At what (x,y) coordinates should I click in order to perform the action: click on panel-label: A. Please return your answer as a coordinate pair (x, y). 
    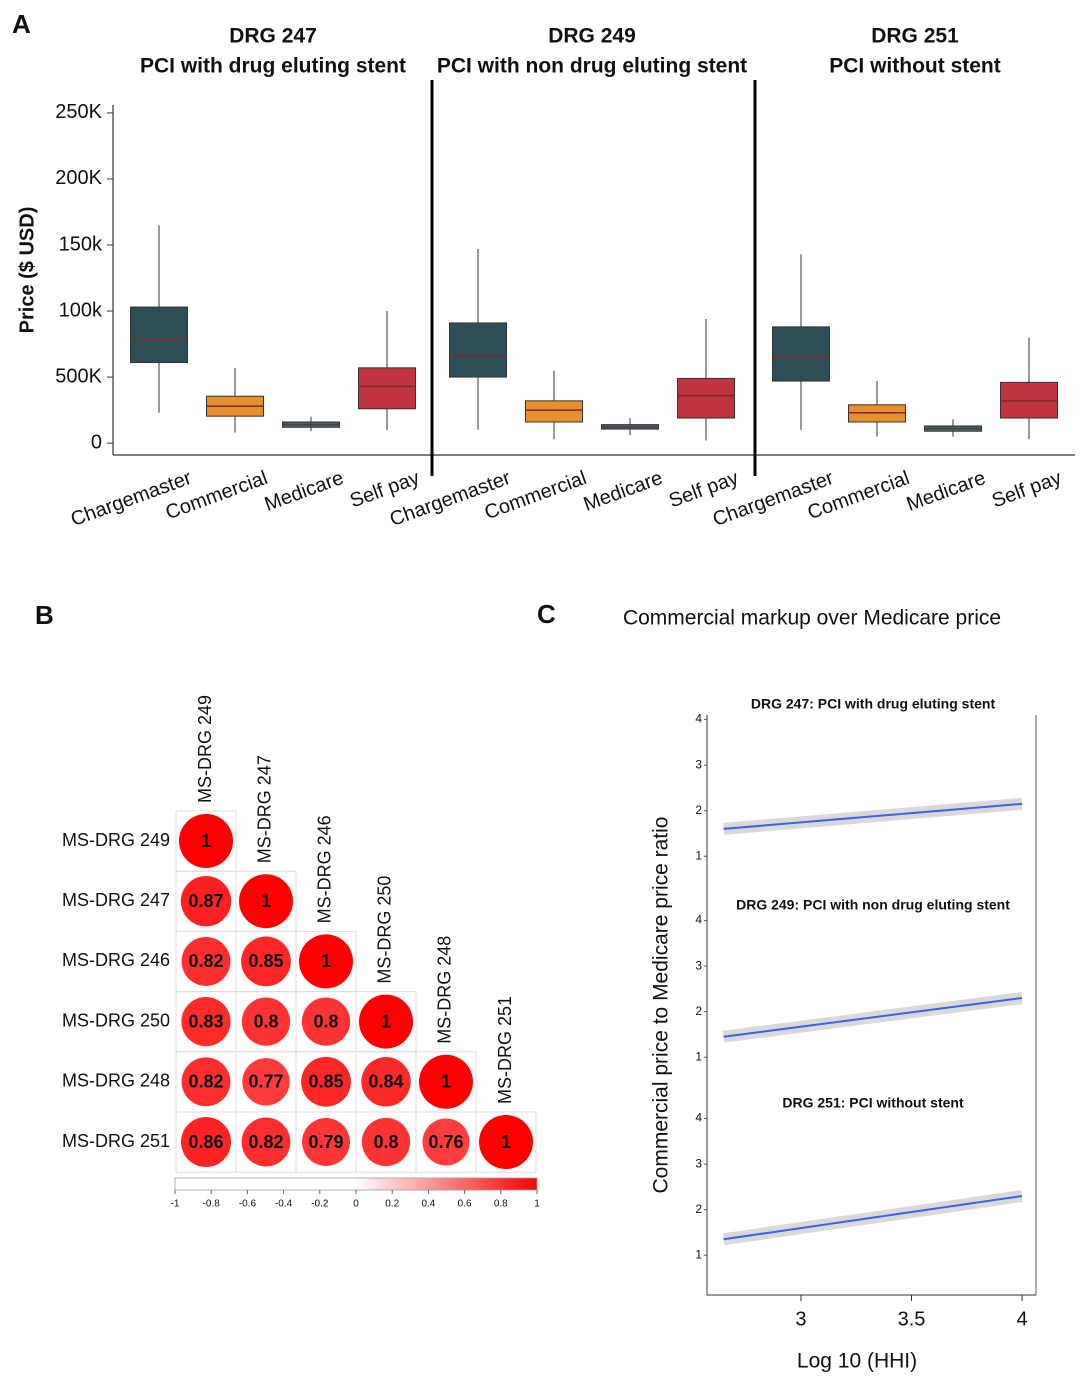
    Looking at the image, I should click on (21, 24).